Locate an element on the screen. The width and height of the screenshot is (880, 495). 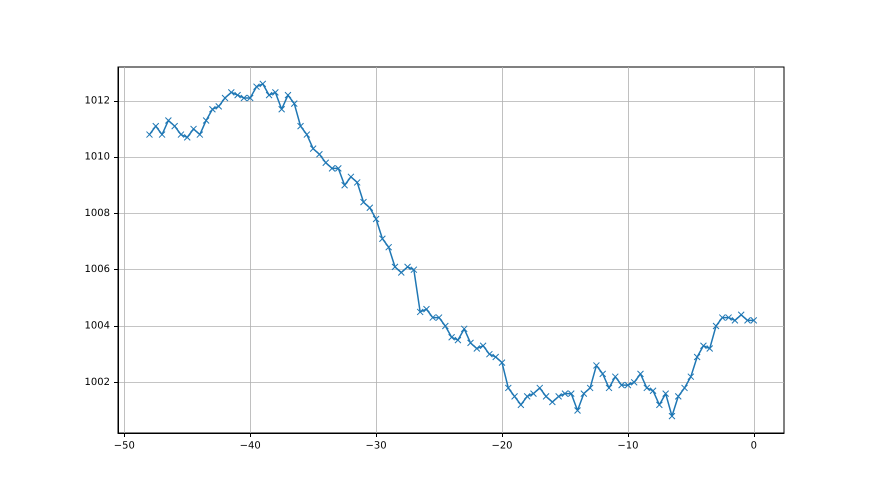
y-tick-label: 1008 is located at coordinates (97, 213).